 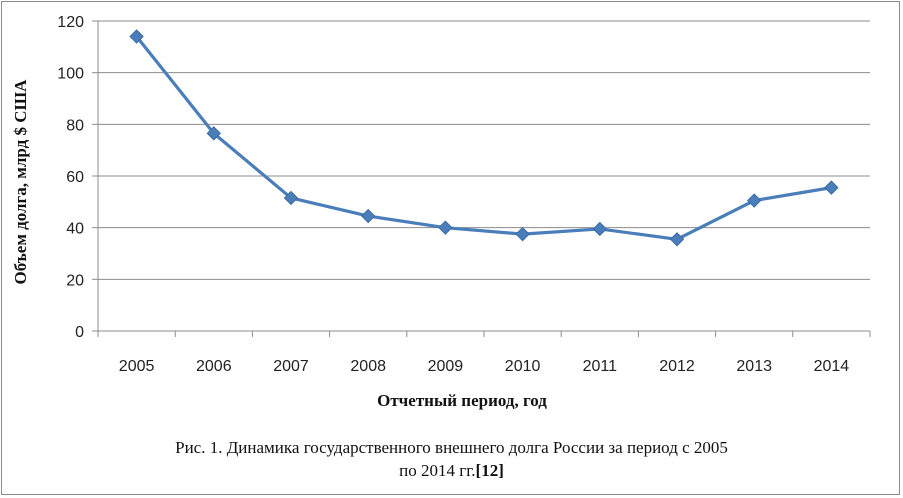 What do you see at coordinates (462, 400) in the screenshot?
I see `x-axis-title: Отчетный период, год` at bounding box center [462, 400].